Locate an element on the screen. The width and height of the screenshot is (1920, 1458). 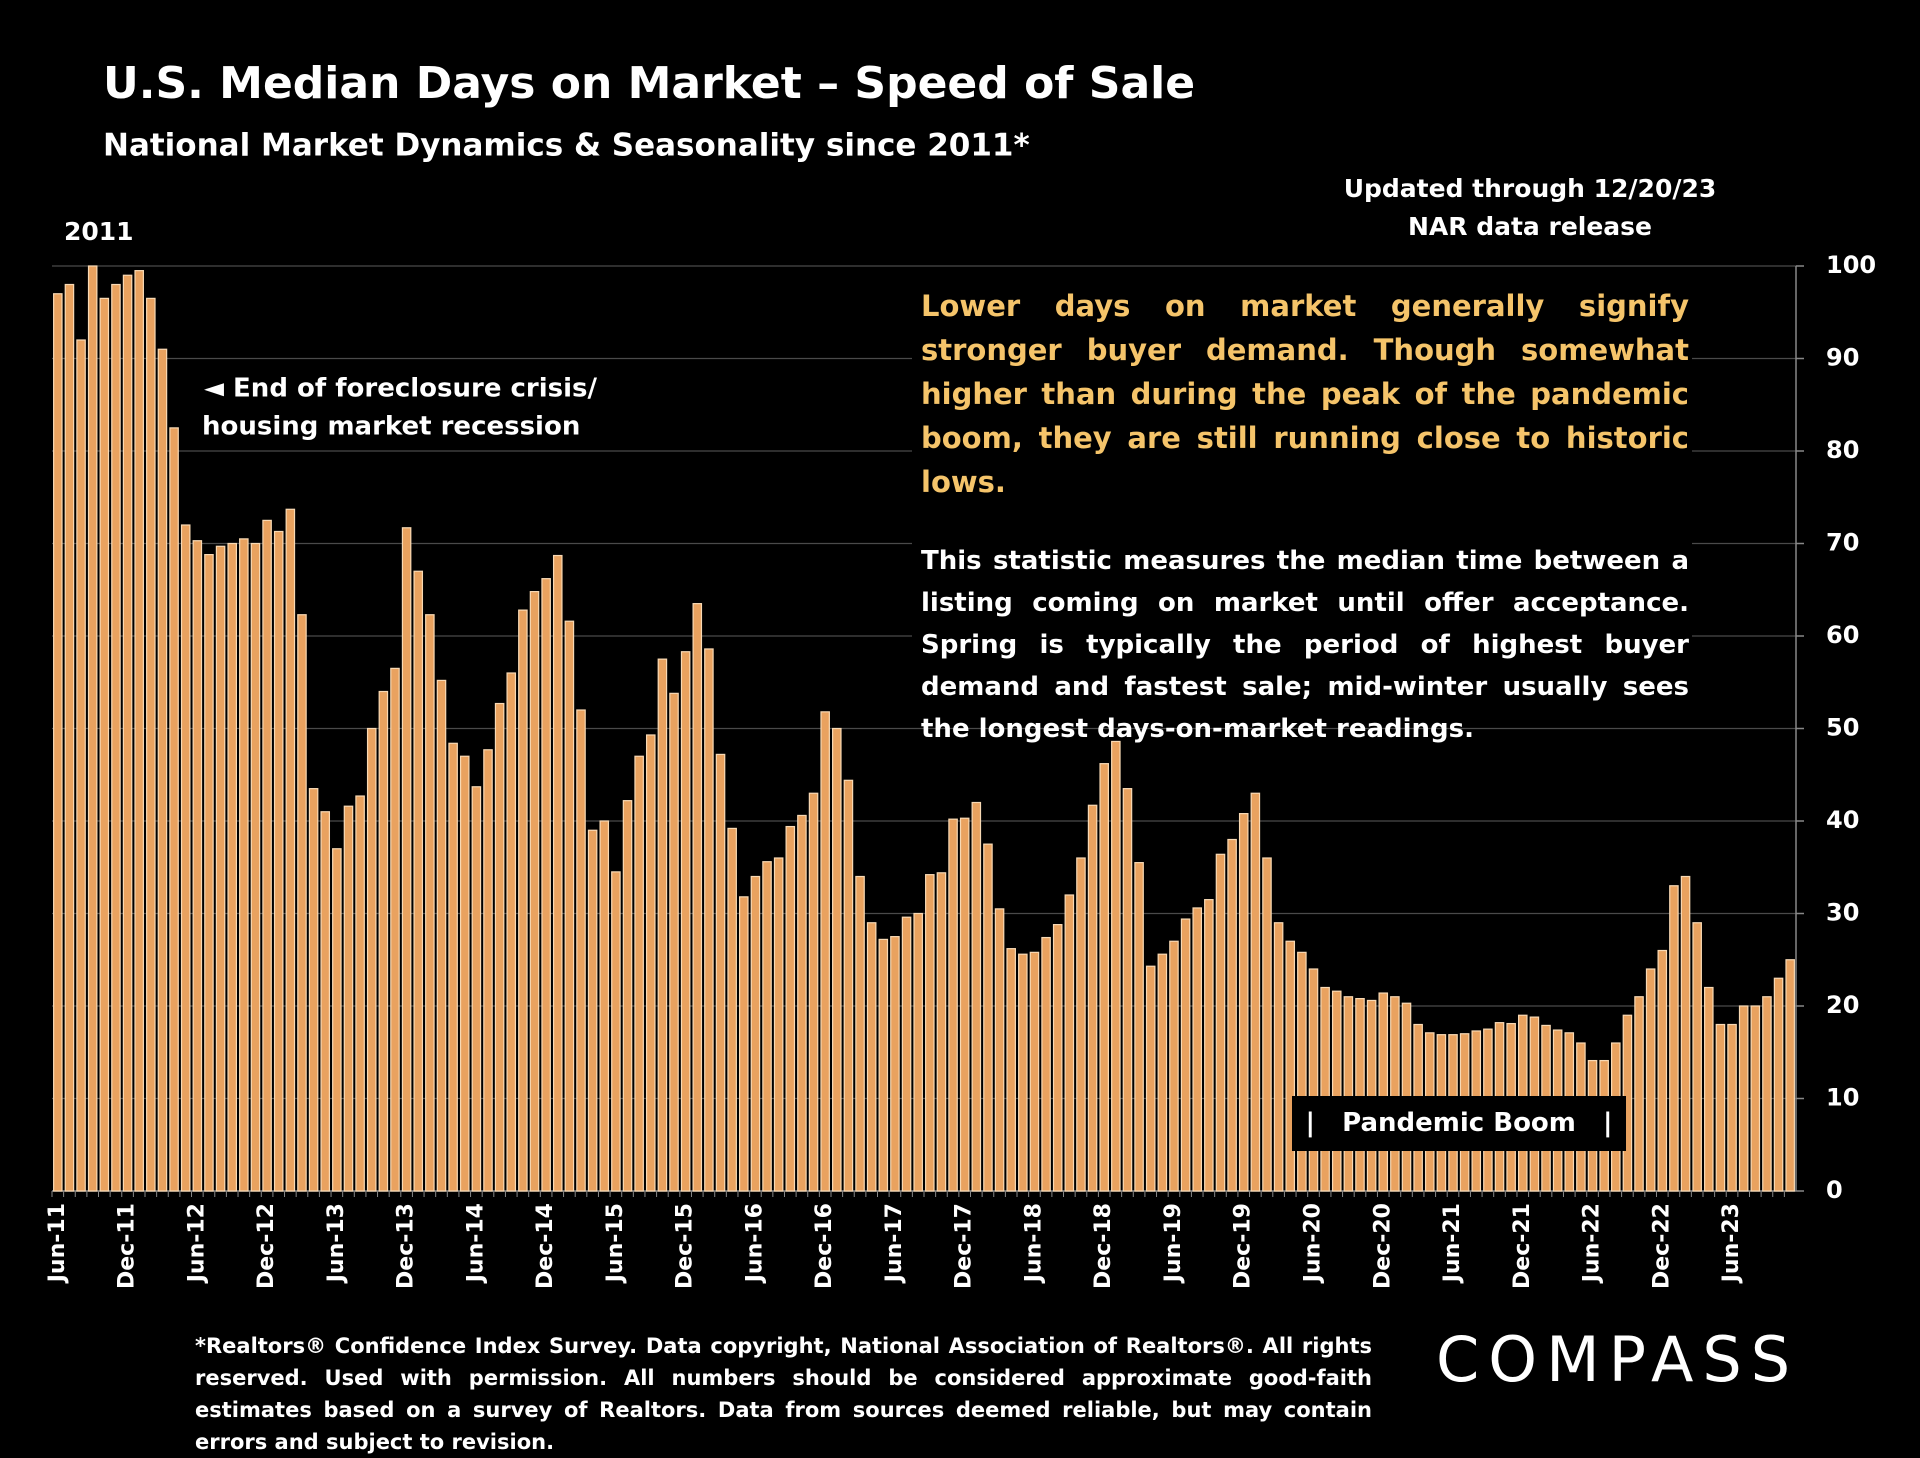
y-tick-label: 30 is located at coordinates (1842, 913).